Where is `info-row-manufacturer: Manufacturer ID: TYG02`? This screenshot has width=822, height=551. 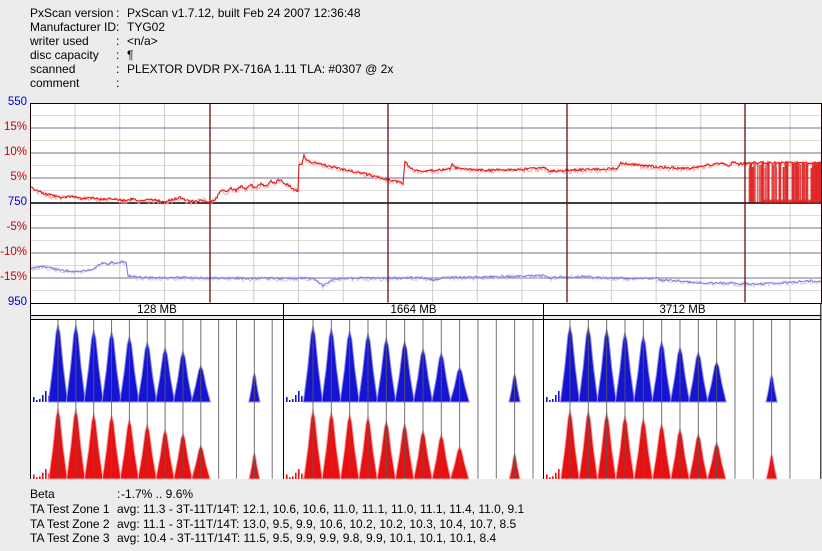
info-row-manufacturer: Manufacturer ID: TYG02 is located at coordinates (211, 27).